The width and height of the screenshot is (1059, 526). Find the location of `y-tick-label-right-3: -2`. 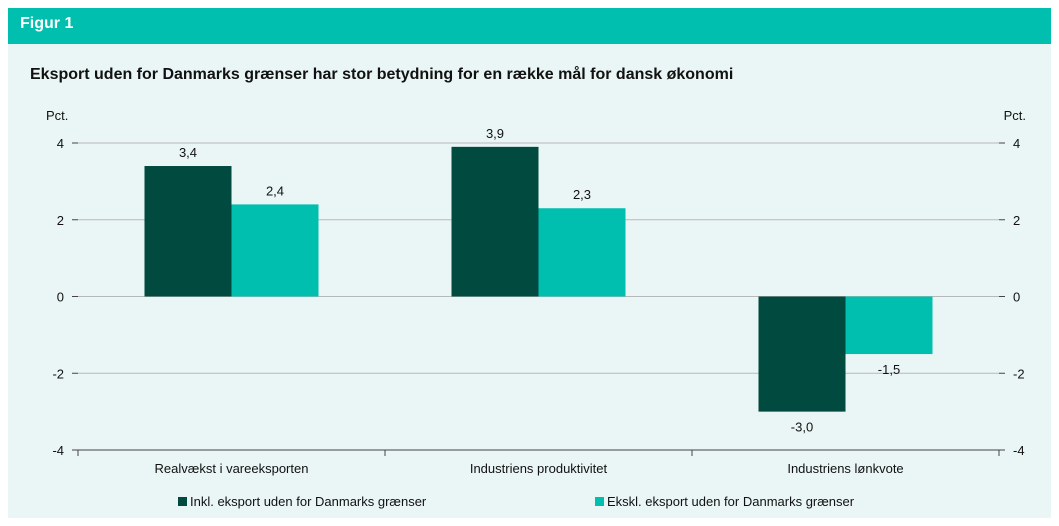

y-tick-label-right-3: -2 is located at coordinates (1019, 373).